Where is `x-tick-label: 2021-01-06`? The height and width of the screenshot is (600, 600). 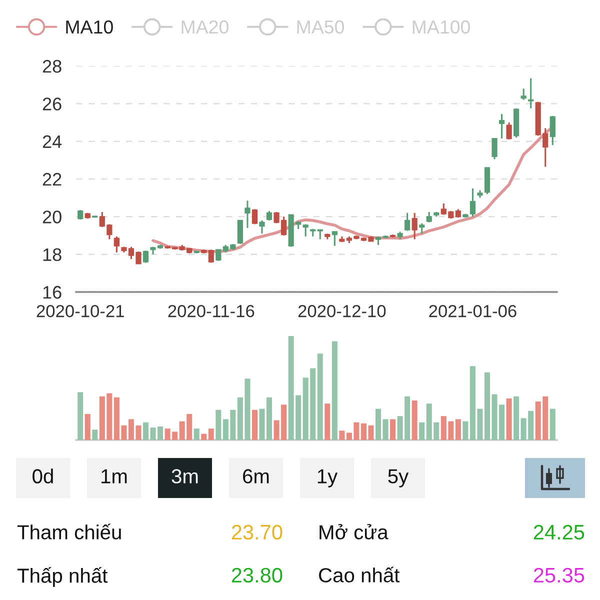
x-tick-label: 2021-01-06 is located at coordinates (472, 311).